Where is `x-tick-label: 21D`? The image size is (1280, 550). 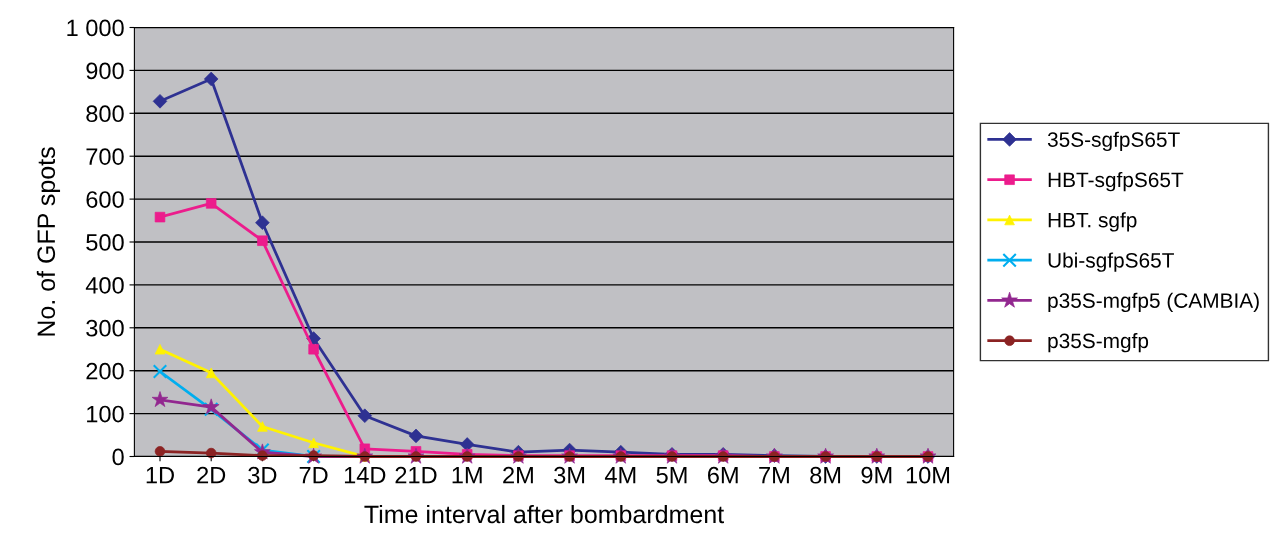
x-tick-label: 21D is located at coordinates (416, 475).